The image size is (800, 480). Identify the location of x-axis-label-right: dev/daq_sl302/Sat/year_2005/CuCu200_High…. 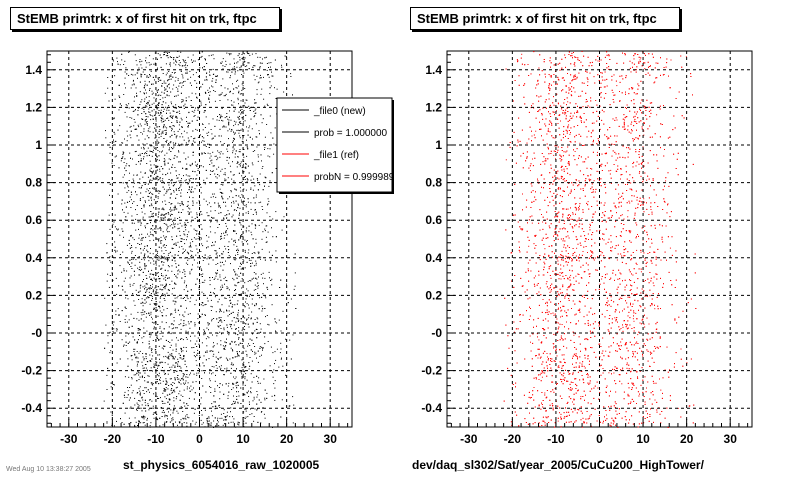
(558, 465).